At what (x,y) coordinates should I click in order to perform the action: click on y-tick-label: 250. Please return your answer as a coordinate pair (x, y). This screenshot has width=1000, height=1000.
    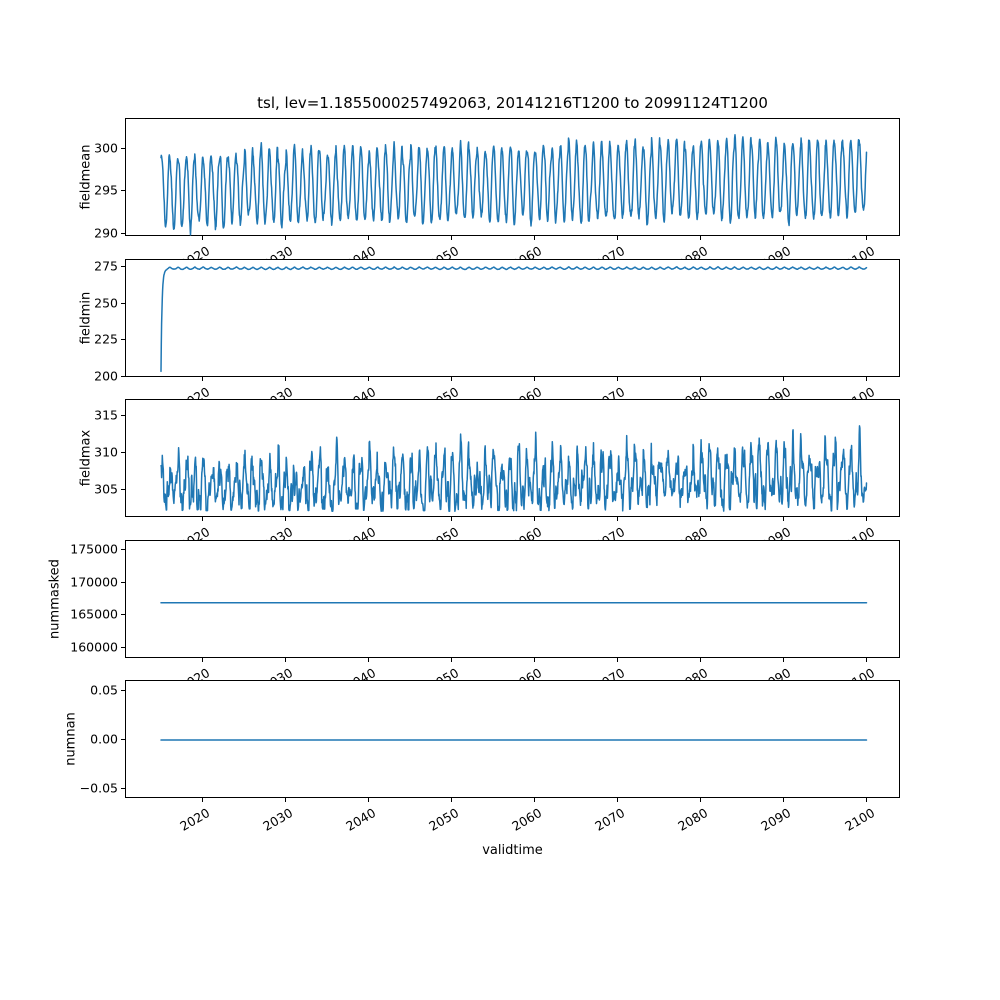
    Looking at the image, I should click on (106, 303).